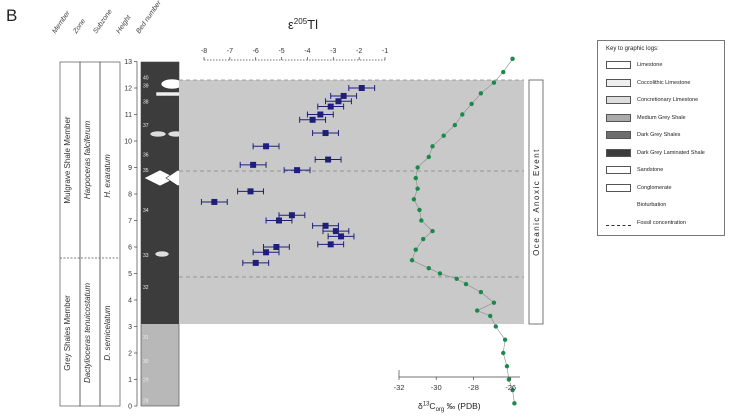 The width and height of the screenshot is (735, 417). I want to click on height-tick-label: 4, so click(130, 301).